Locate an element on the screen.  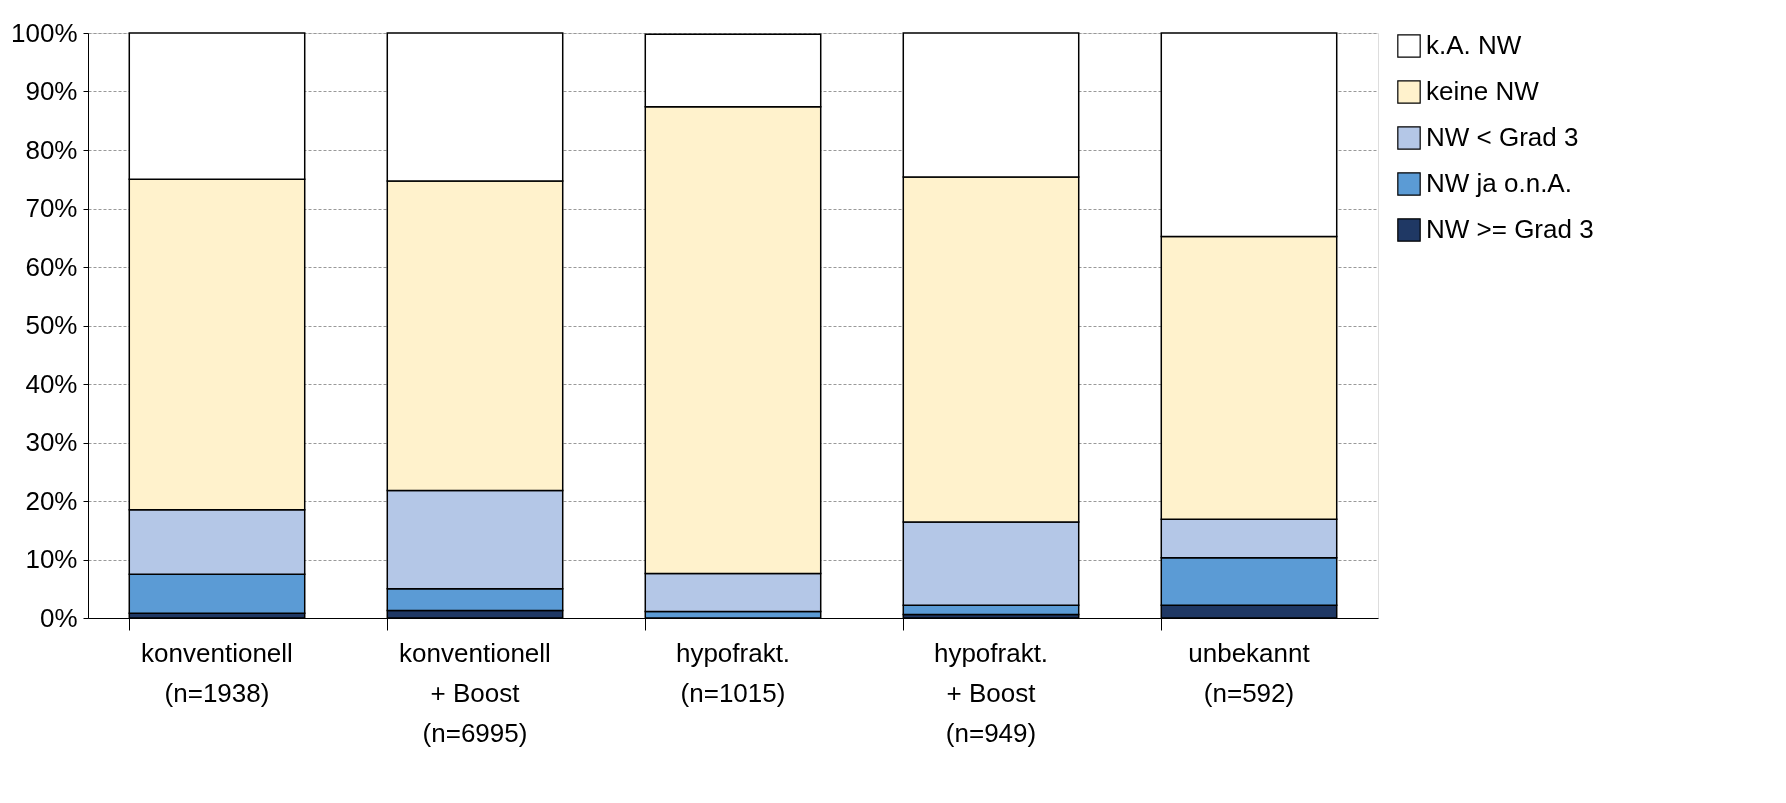
y-tick-label: 0% is located at coordinates (58, 617).